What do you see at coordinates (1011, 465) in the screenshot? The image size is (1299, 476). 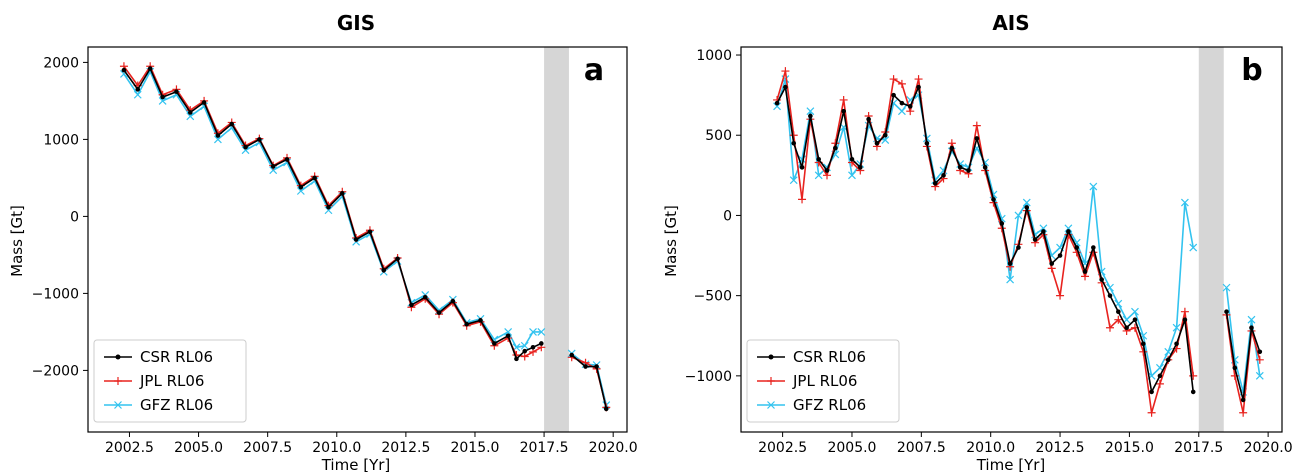 I see `ais-x-axis-label: Time [Yr]` at bounding box center [1011, 465].